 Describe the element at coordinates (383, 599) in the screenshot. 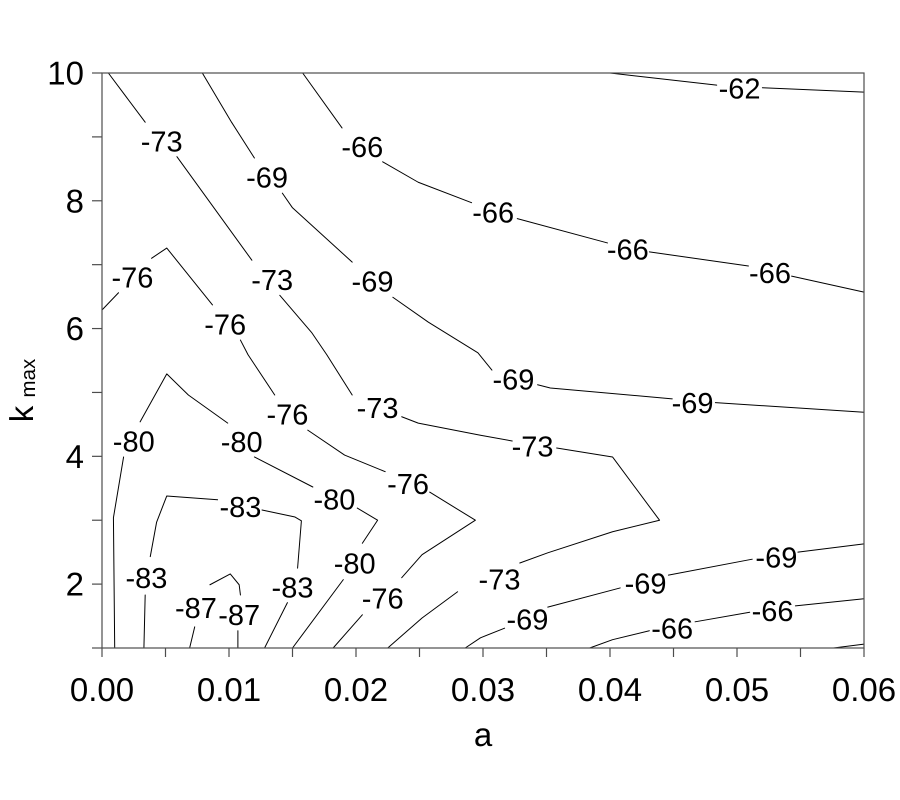

I see `series-label: -76` at that location.